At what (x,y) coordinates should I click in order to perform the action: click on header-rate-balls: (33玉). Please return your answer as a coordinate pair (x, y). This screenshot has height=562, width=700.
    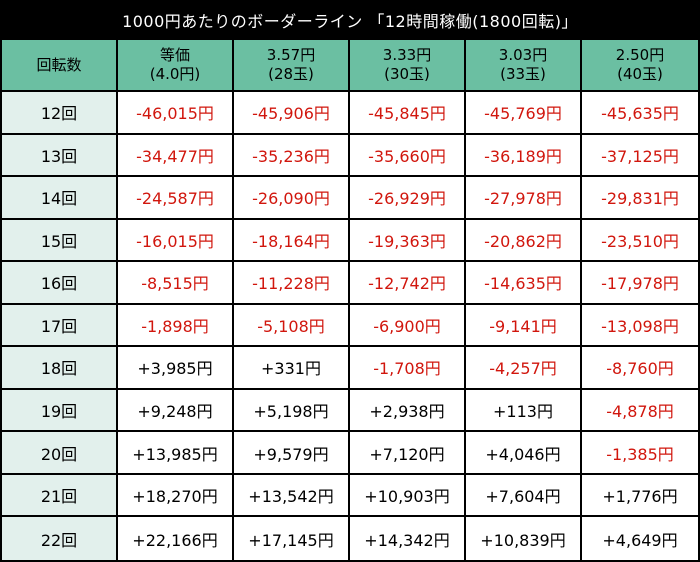
    Looking at the image, I should click on (523, 74).